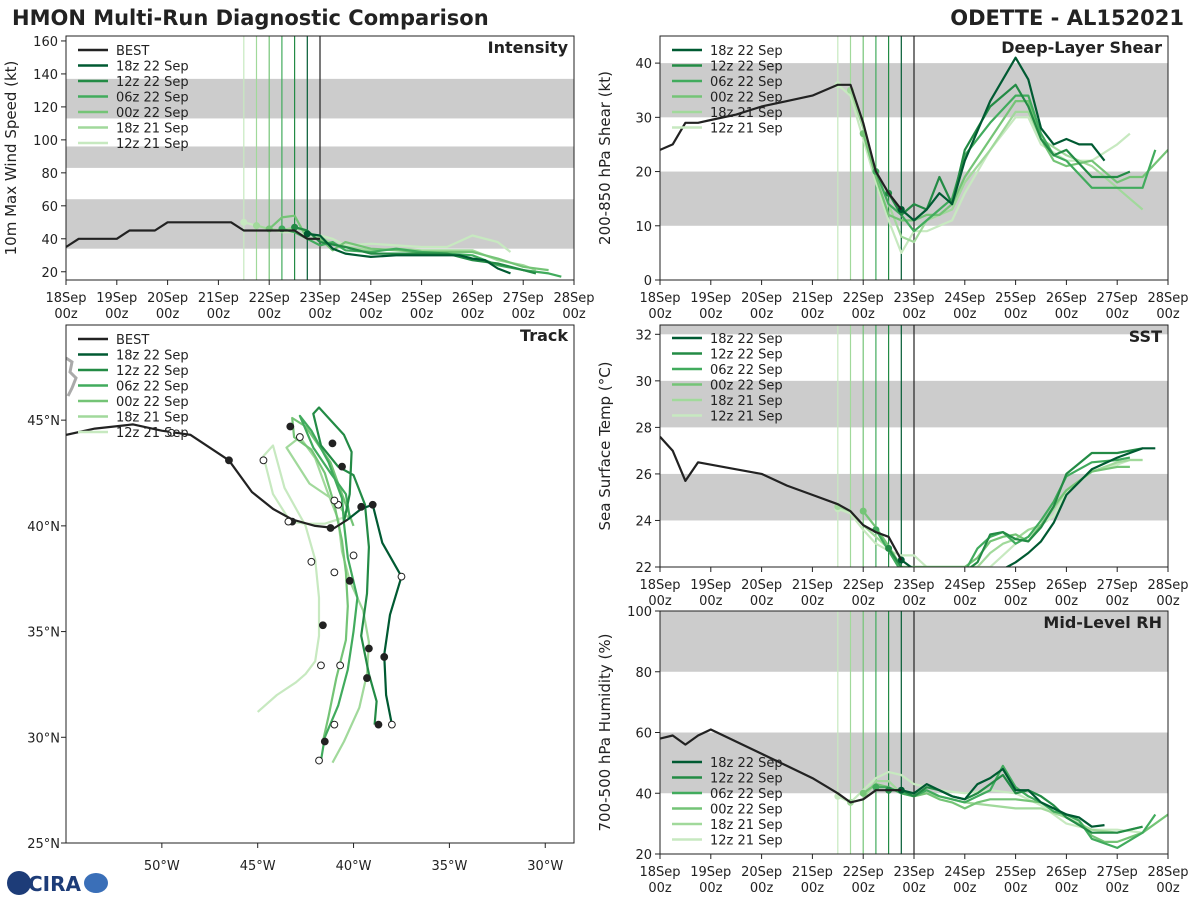 This screenshot has height=900, width=1200. I want to click on panel-title: Deep-Layer Shear, so click(1081, 47).